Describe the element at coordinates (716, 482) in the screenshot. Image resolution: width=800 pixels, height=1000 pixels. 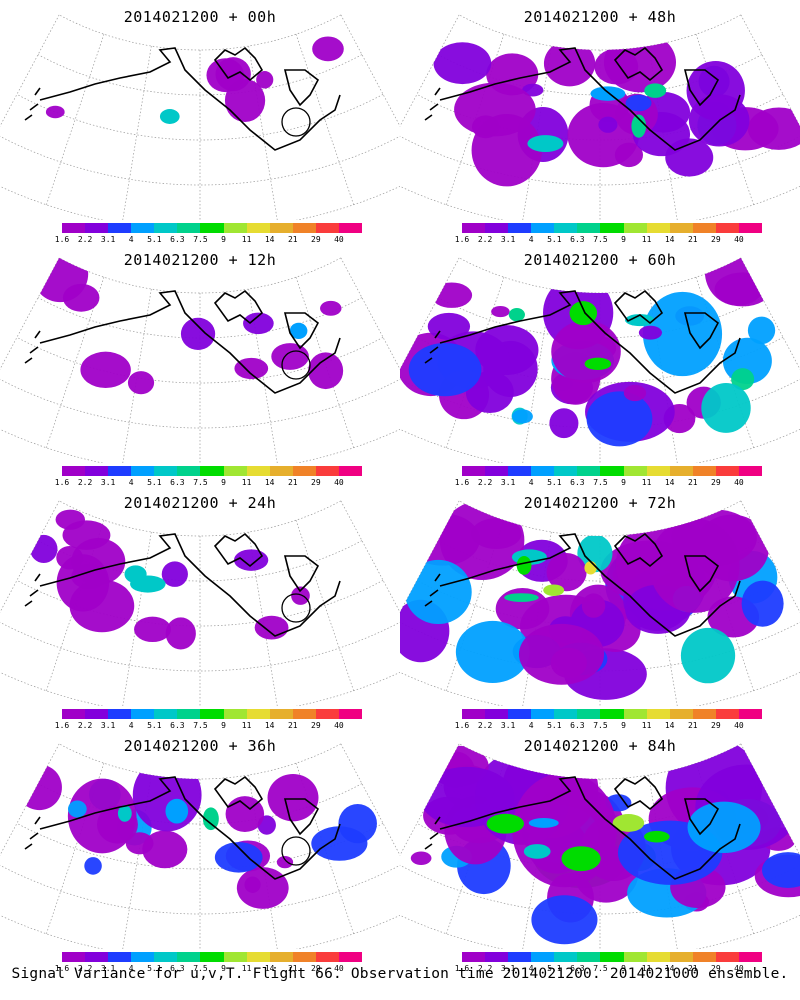
I see `colorbar-tick-label: 29` at that location.